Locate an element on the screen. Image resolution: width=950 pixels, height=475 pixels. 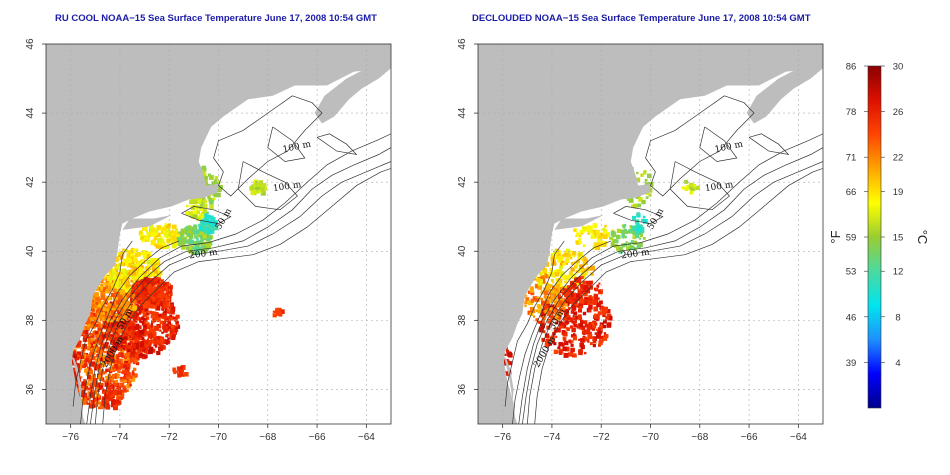
fahrenheit-tick-label: 71 is located at coordinates (851, 158).